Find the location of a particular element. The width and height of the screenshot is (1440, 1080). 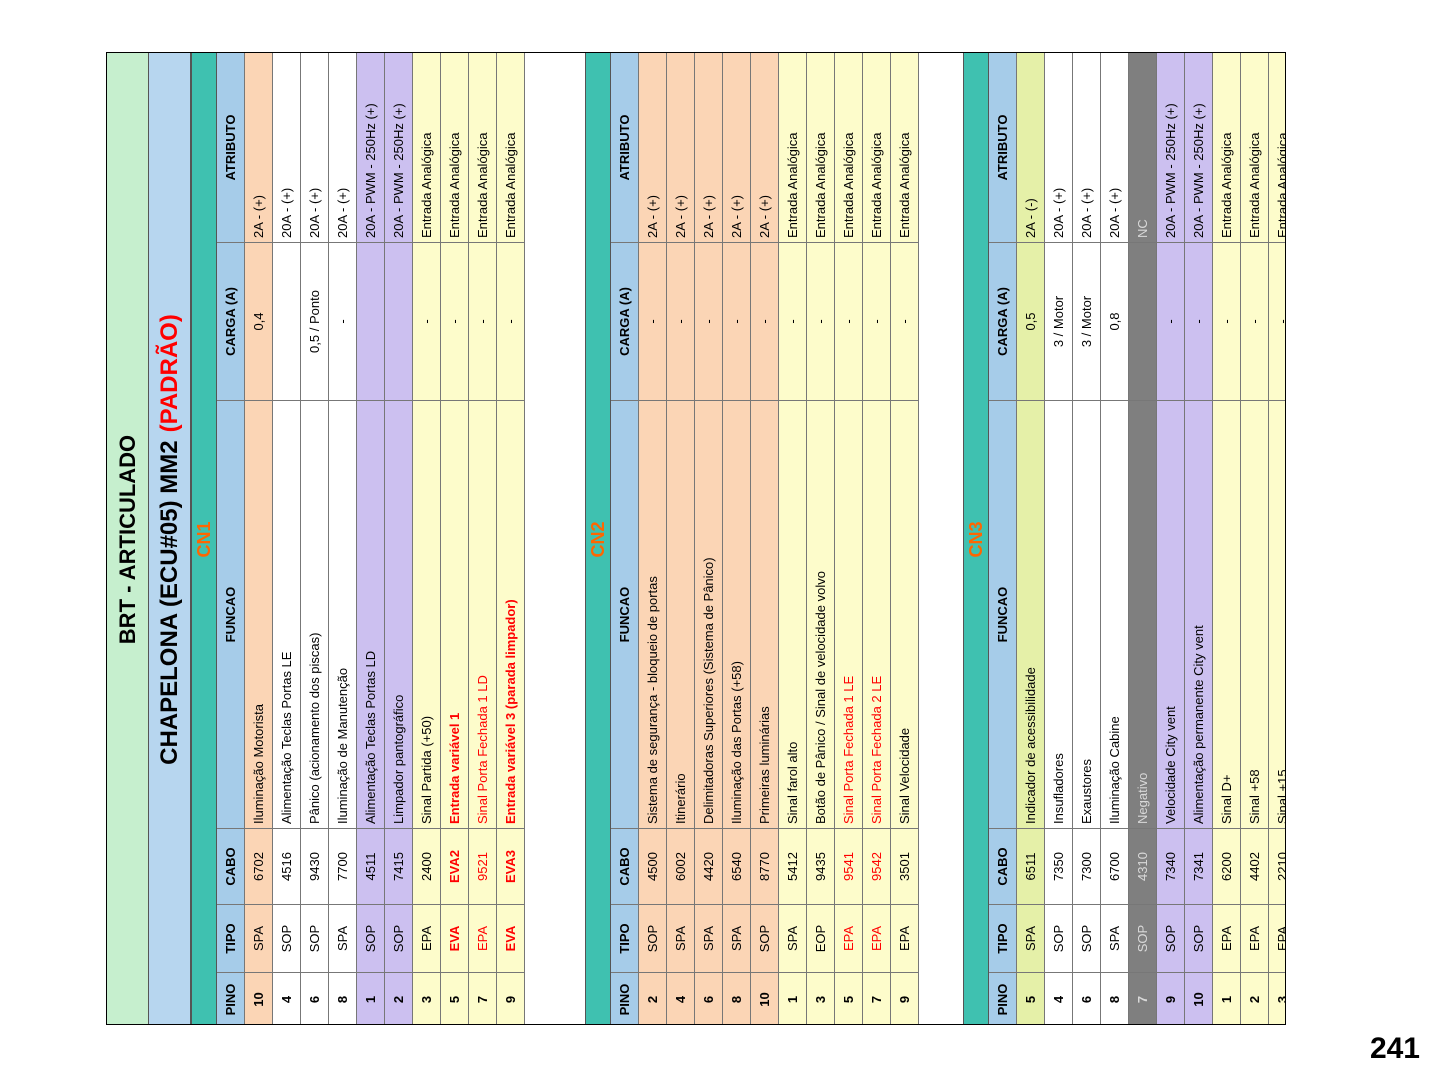

cell-cabo: 8770 is located at coordinates (764, 866).